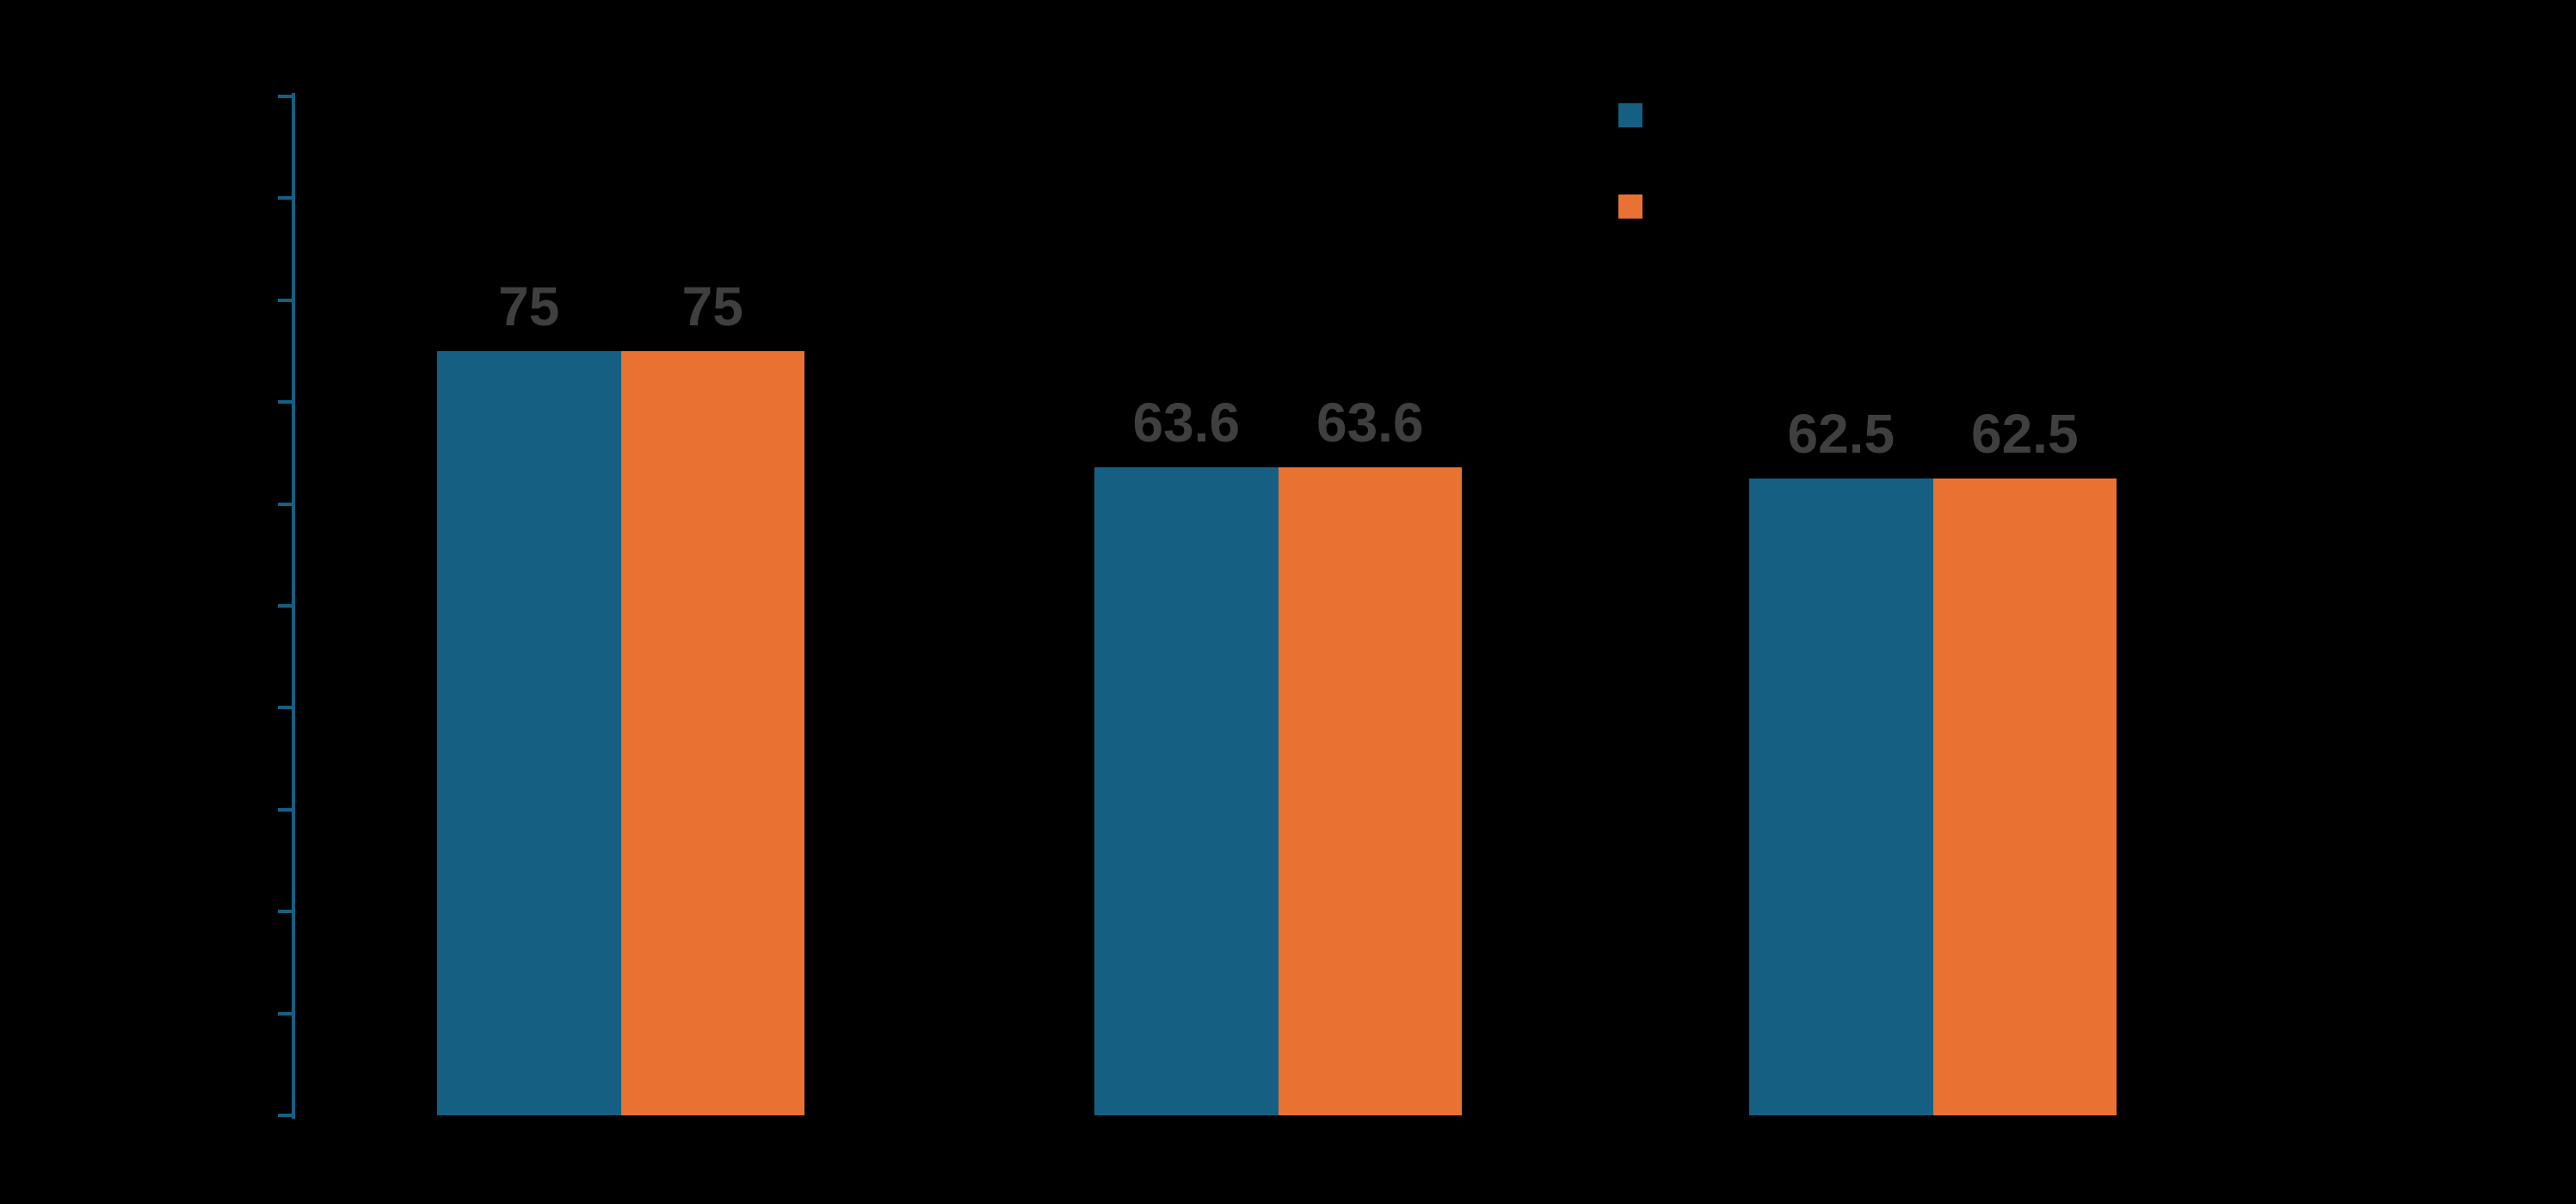  I want to click on legend-swatch-series1, so click(1630, 115).